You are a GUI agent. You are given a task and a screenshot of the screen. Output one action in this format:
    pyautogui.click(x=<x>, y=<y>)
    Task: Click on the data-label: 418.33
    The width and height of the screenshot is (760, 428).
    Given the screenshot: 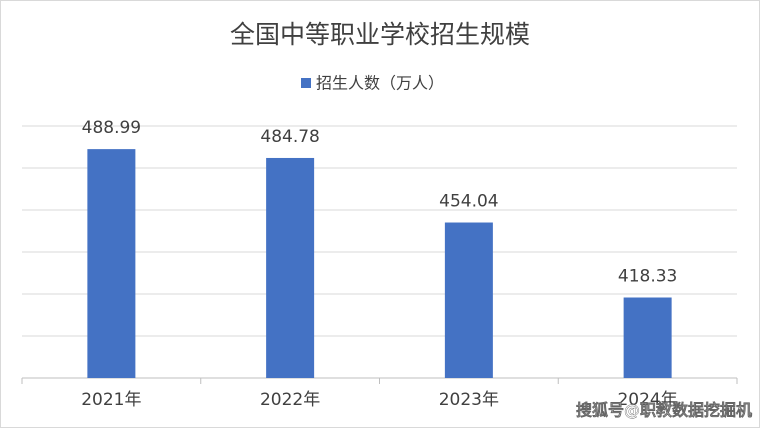 What is the action you would take?
    pyautogui.click(x=647, y=277)
    